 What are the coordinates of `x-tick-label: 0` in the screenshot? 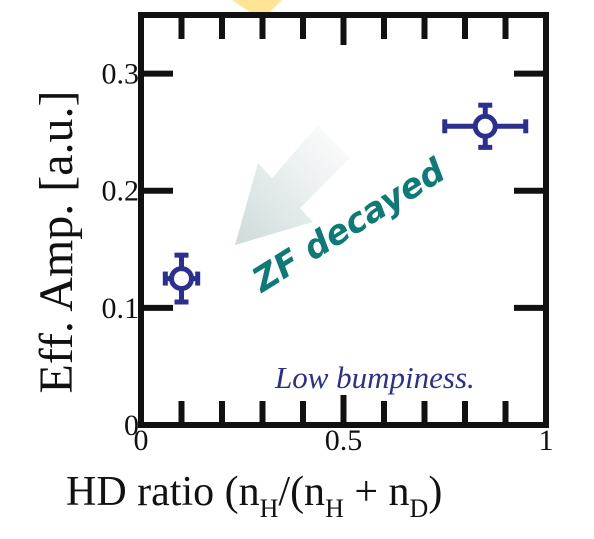 It's located at (141, 440).